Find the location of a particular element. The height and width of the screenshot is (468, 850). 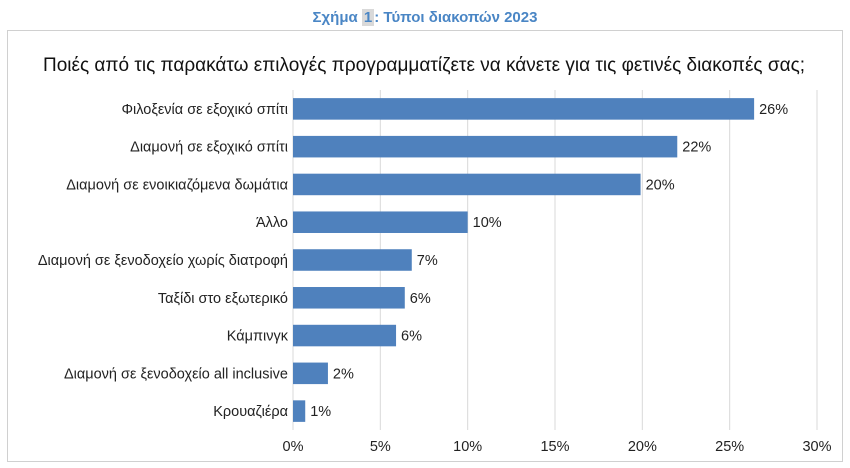

x-tick-label: 15% is located at coordinates (554, 447).